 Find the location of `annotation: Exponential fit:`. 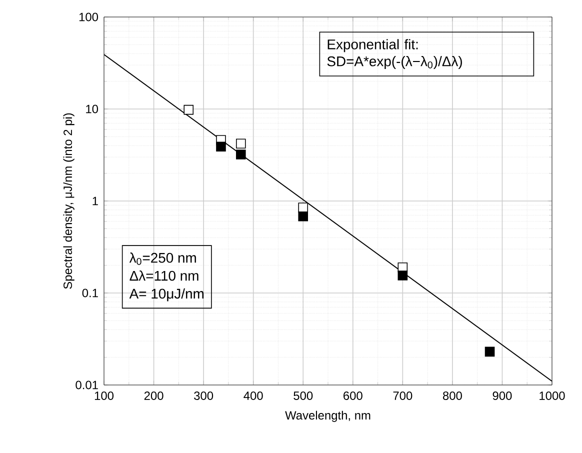

annotation: Exponential fit: is located at coordinates (373, 45).